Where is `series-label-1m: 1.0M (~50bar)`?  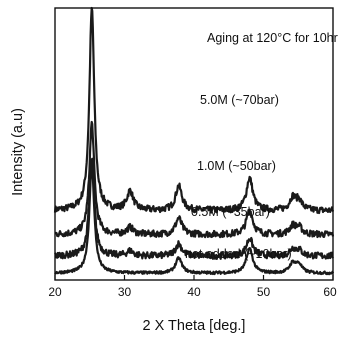
series-label-1m: 1.0M (~50bar) is located at coordinates (236, 166).